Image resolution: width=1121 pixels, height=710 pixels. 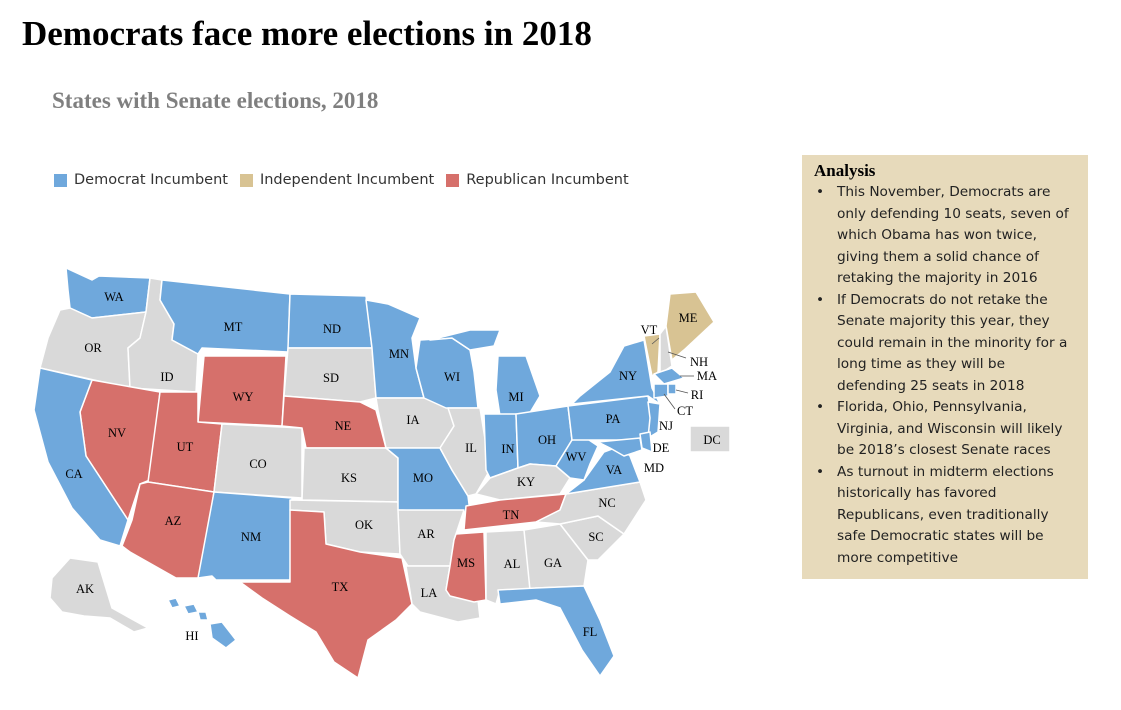 What do you see at coordinates (215, 100) in the screenshot?
I see `map-subtitle: States with Senate elections, 2018` at bounding box center [215, 100].